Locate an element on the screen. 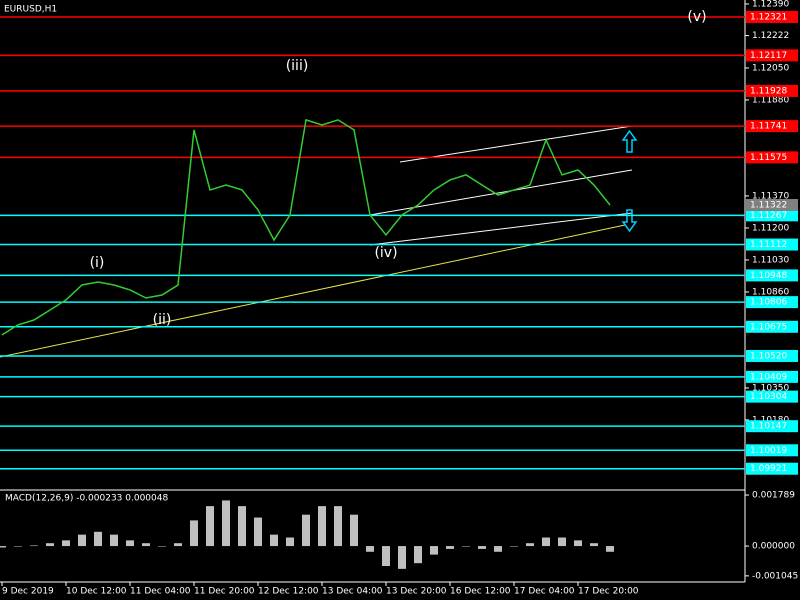  level-label: 1.12321 is located at coordinates (768, 17).